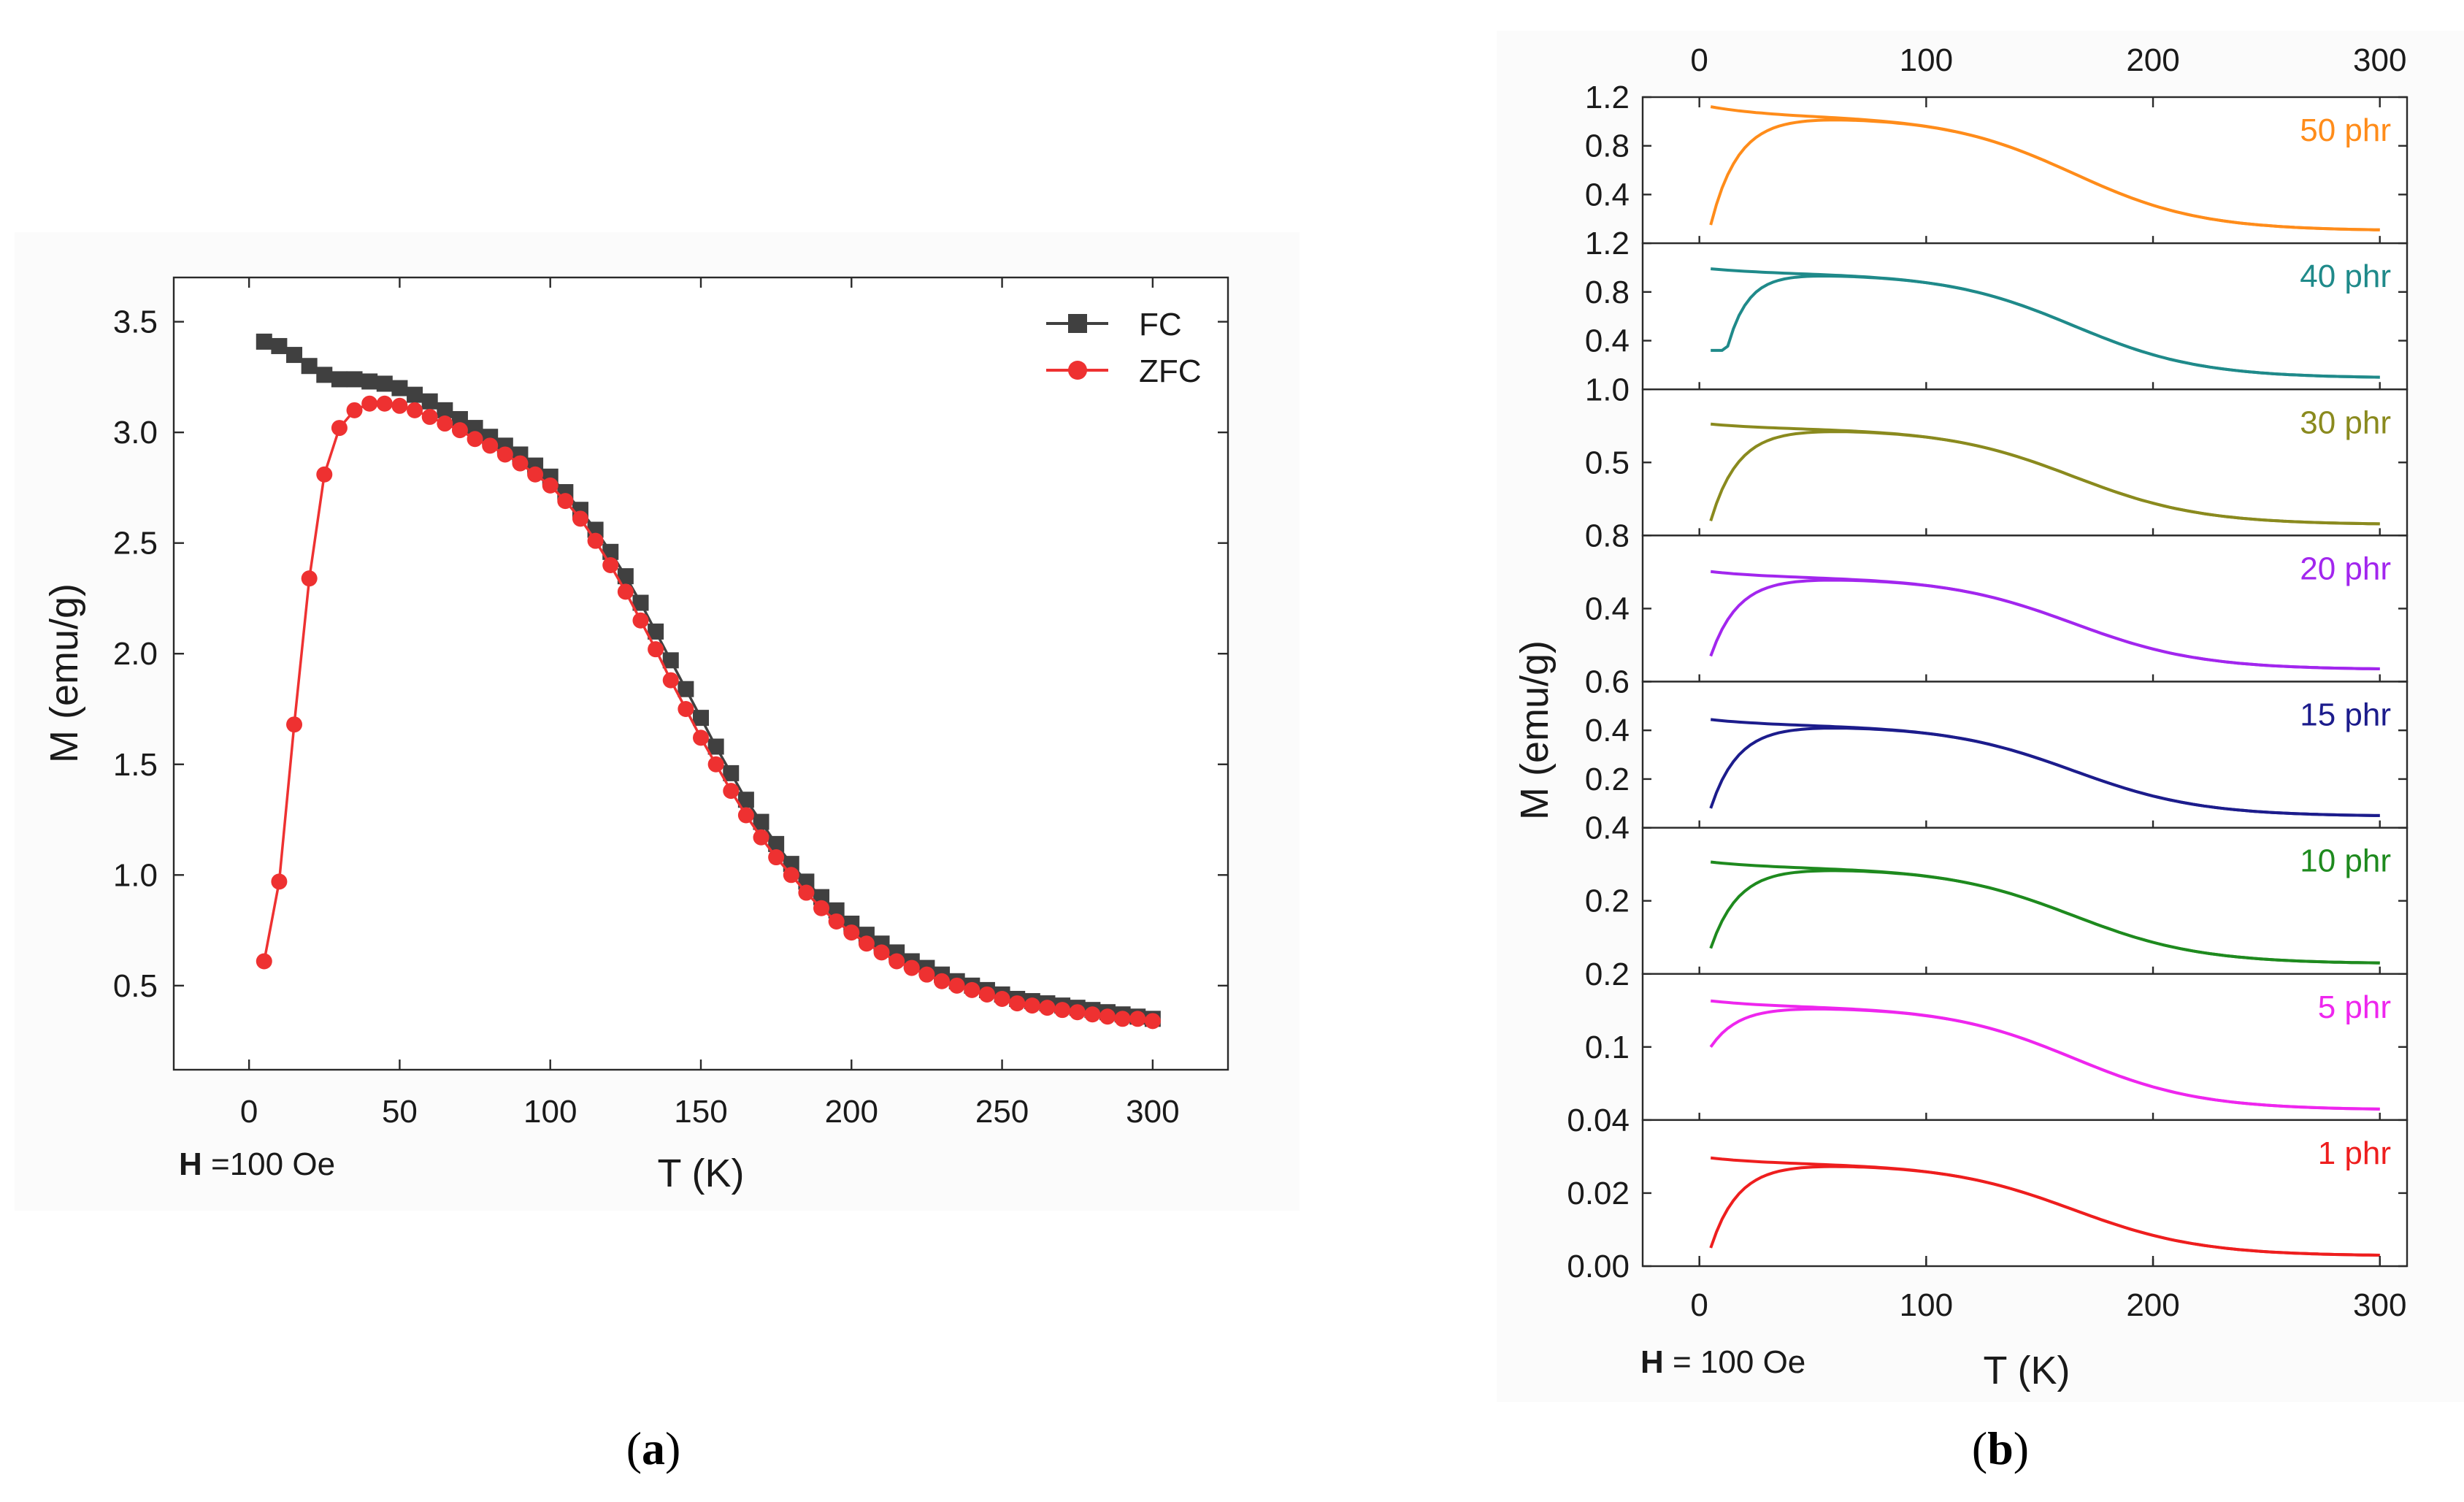 This screenshot has height=1502, width=2464. Describe the element at coordinates (2025, 316) in the screenshot. I see `subplot-40-phr-frame` at that location.